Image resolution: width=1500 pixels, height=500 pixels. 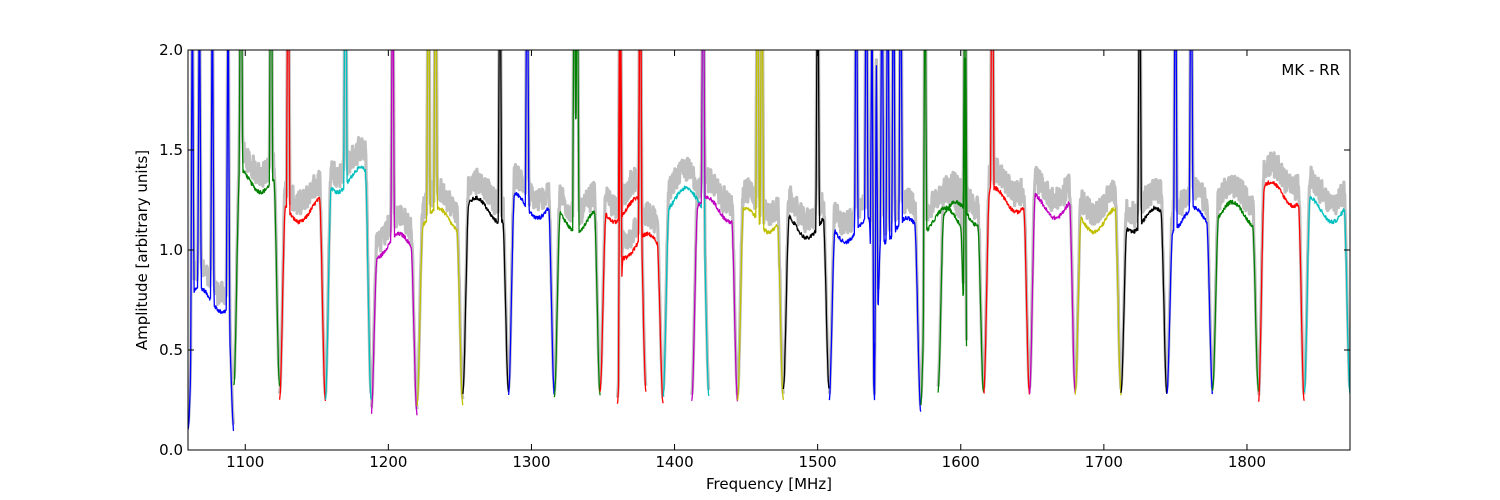 I want to click on x-axis-label: Frequency [MHz], so click(x=769, y=484).